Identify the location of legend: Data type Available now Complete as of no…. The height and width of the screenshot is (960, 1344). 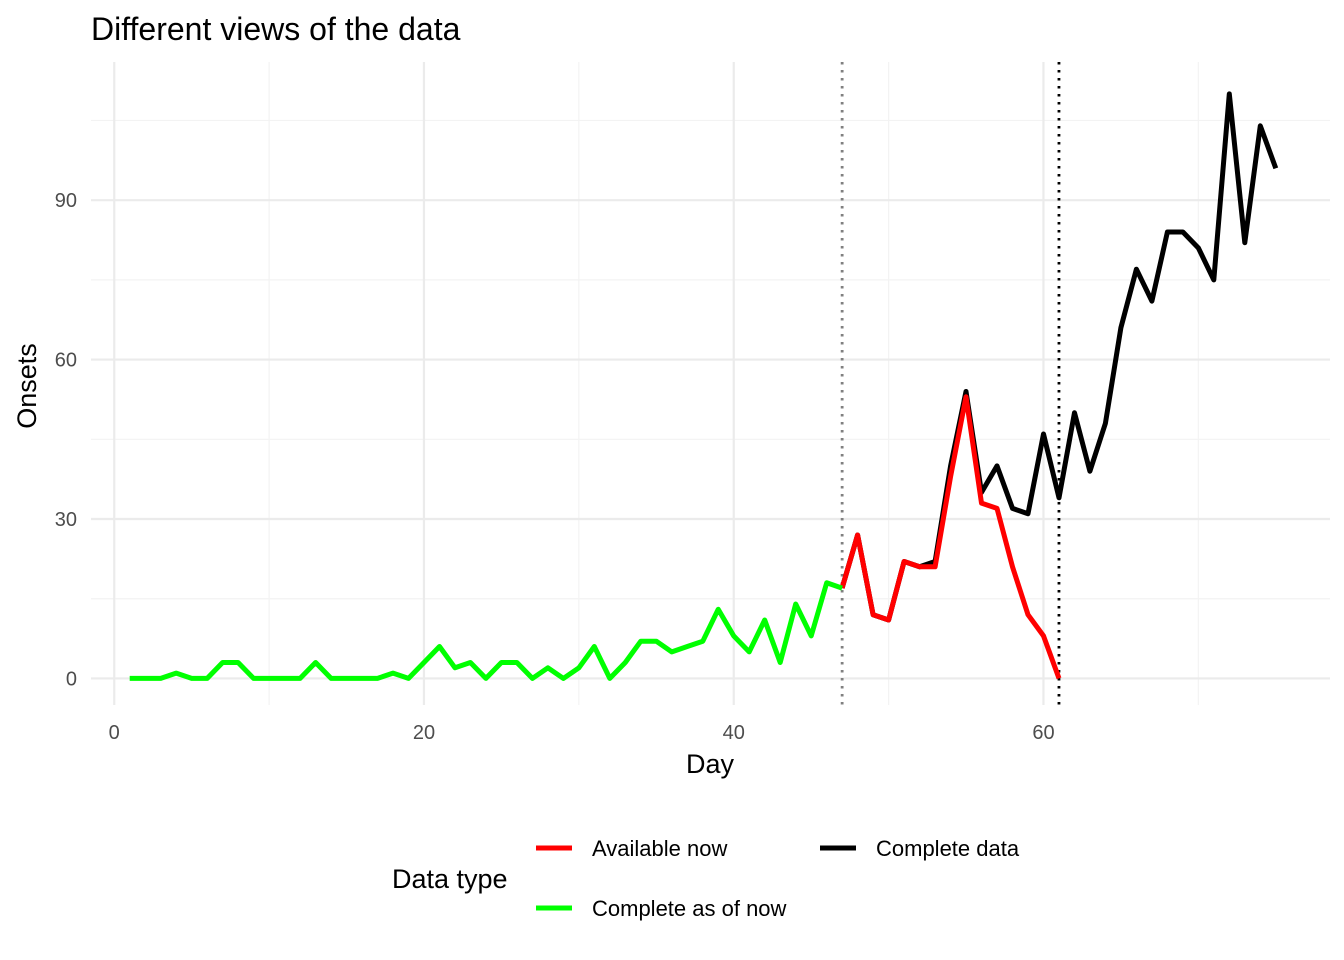
(706, 878).